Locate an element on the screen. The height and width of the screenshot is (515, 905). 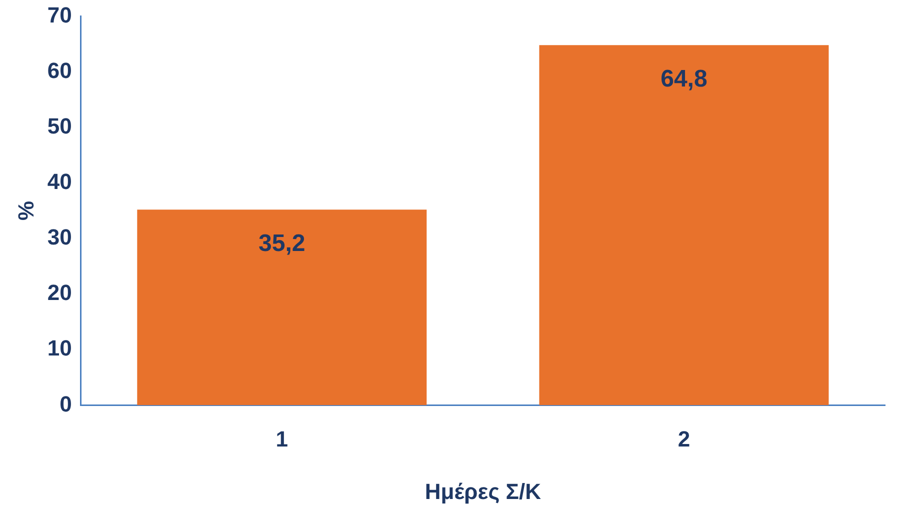
data-label: 35,2 is located at coordinates (282, 244).